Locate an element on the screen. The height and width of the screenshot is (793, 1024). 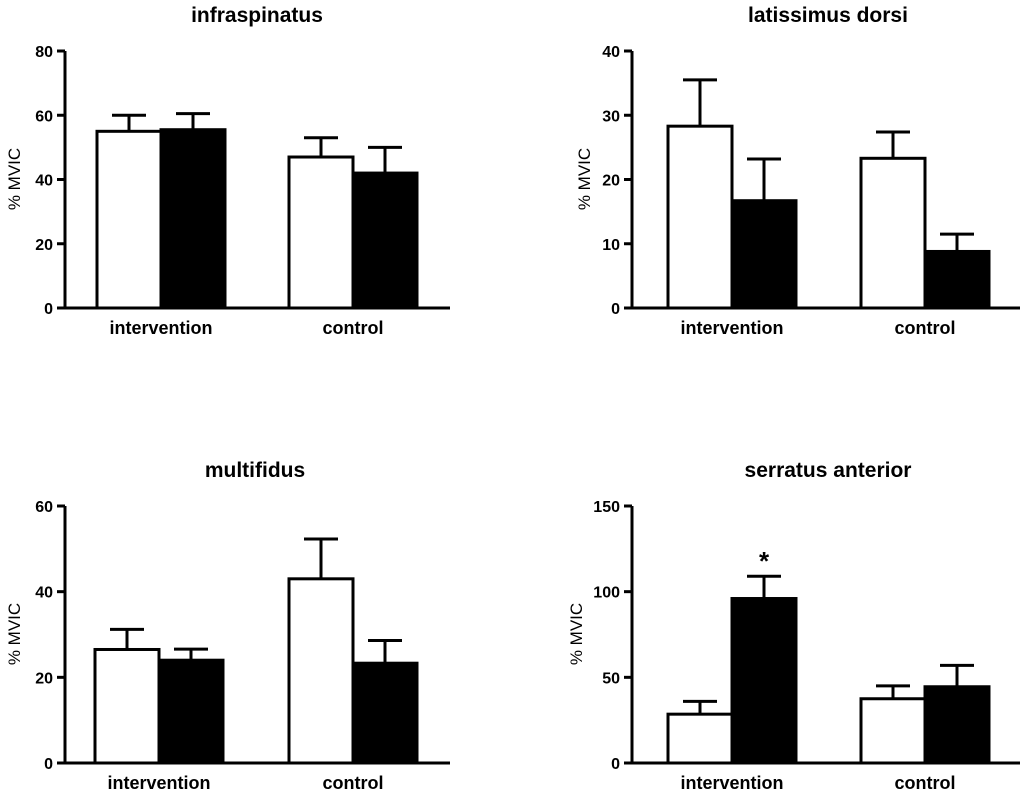
y-tick-label: 50 is located at coordinates (611, 678).